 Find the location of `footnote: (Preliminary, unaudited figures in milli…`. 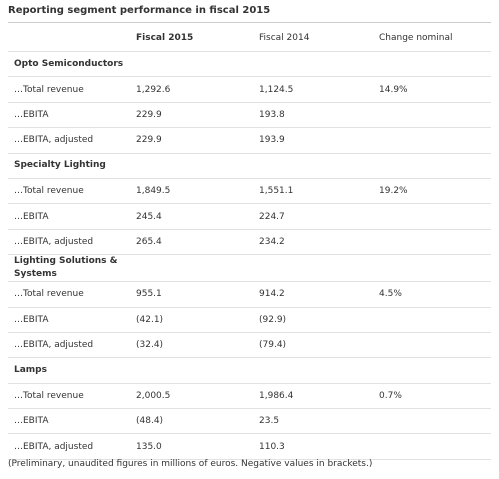

footnote: (Preliminary, unaudited figures in milli… is located at coordinates (190, 464).